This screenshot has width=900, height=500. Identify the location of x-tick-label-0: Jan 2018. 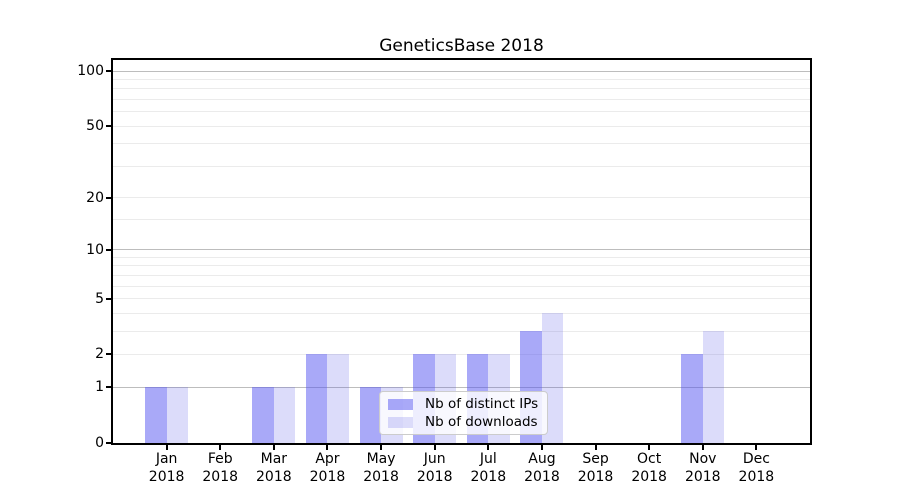
(166, 468).